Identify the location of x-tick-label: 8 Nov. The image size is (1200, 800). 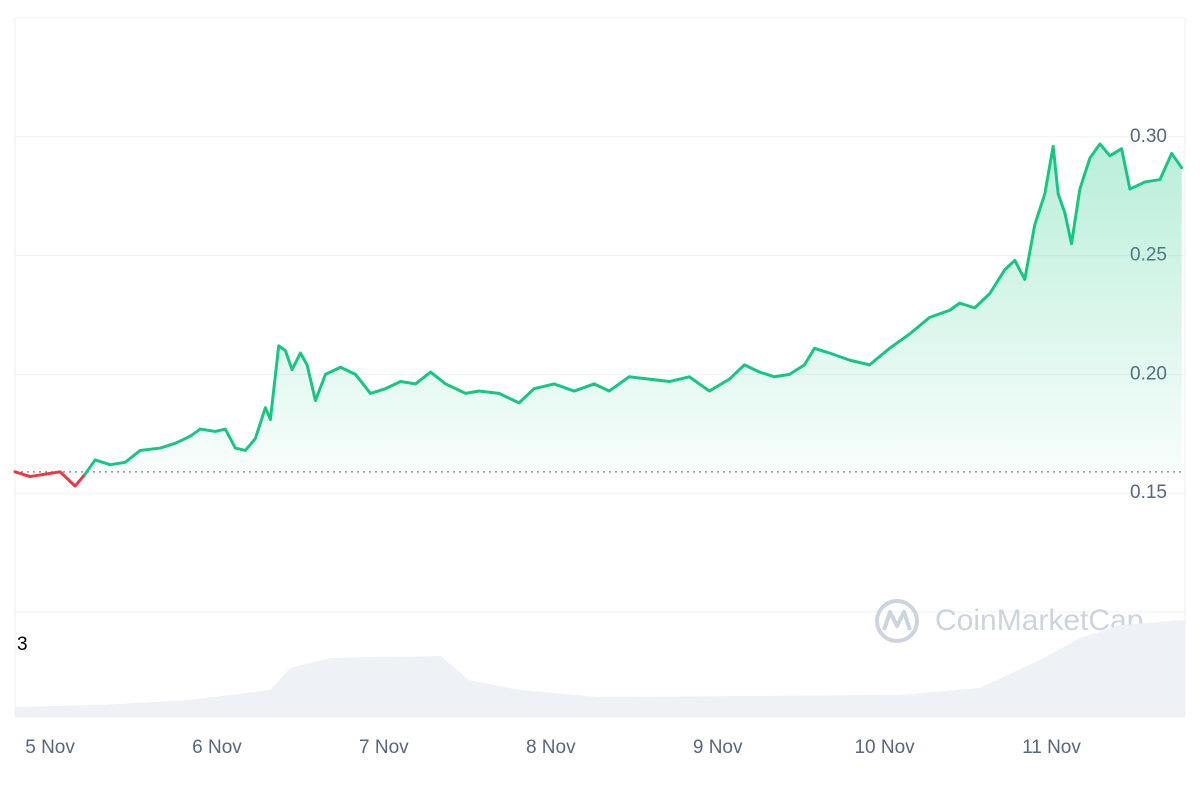
(551, 747).